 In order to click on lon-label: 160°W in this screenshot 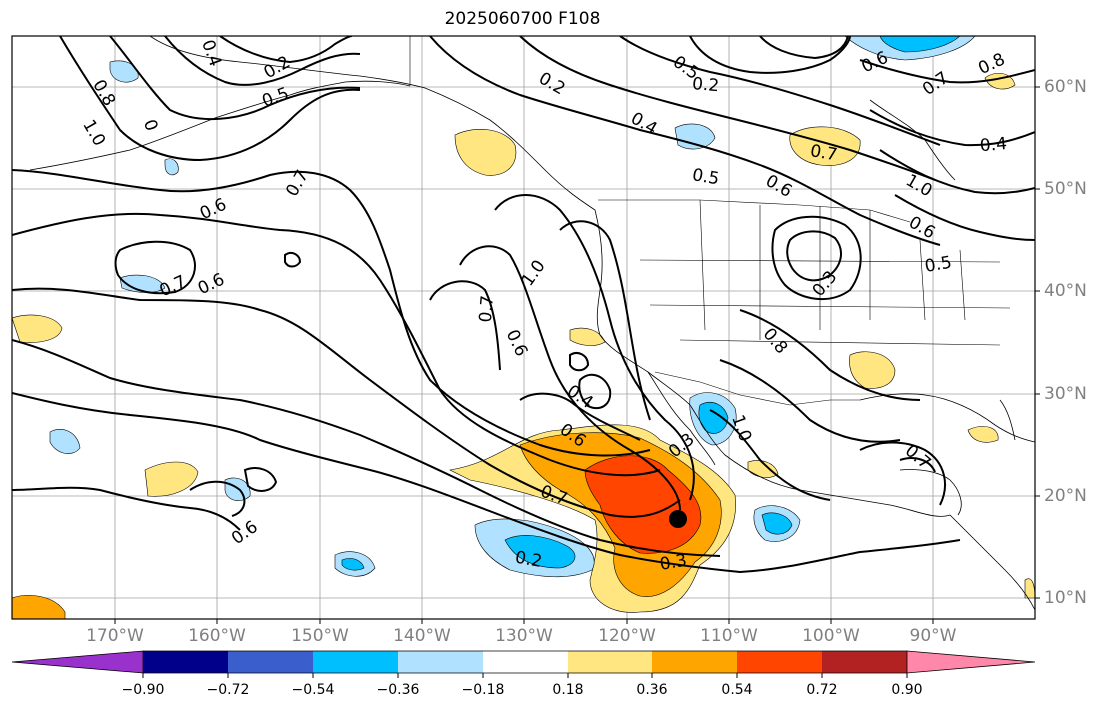, I will do `click(217, 636)`.